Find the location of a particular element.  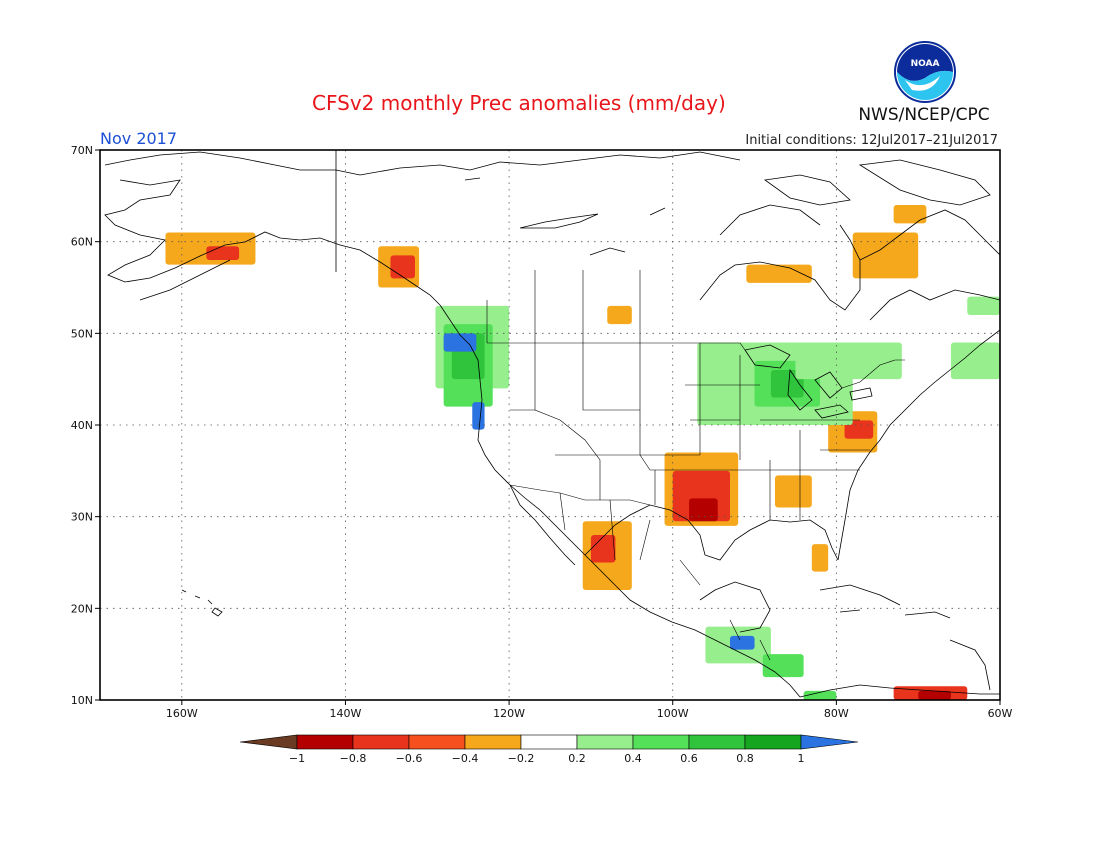

valid-month: Nov 2017 is located at coordinates (138, 138).